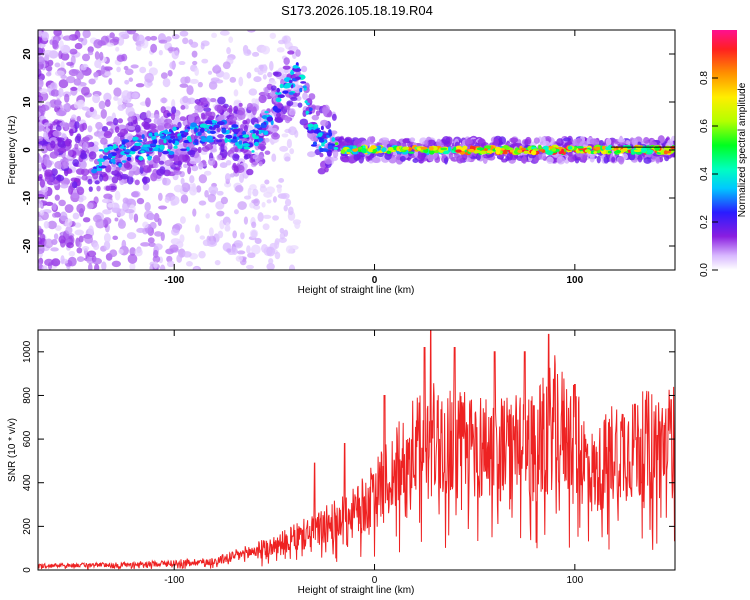  What do you see at coordinates (375, 280) in the screenshot?
I see `spectrogram-x-tick-label: 0` at bounding box center [375, 280].